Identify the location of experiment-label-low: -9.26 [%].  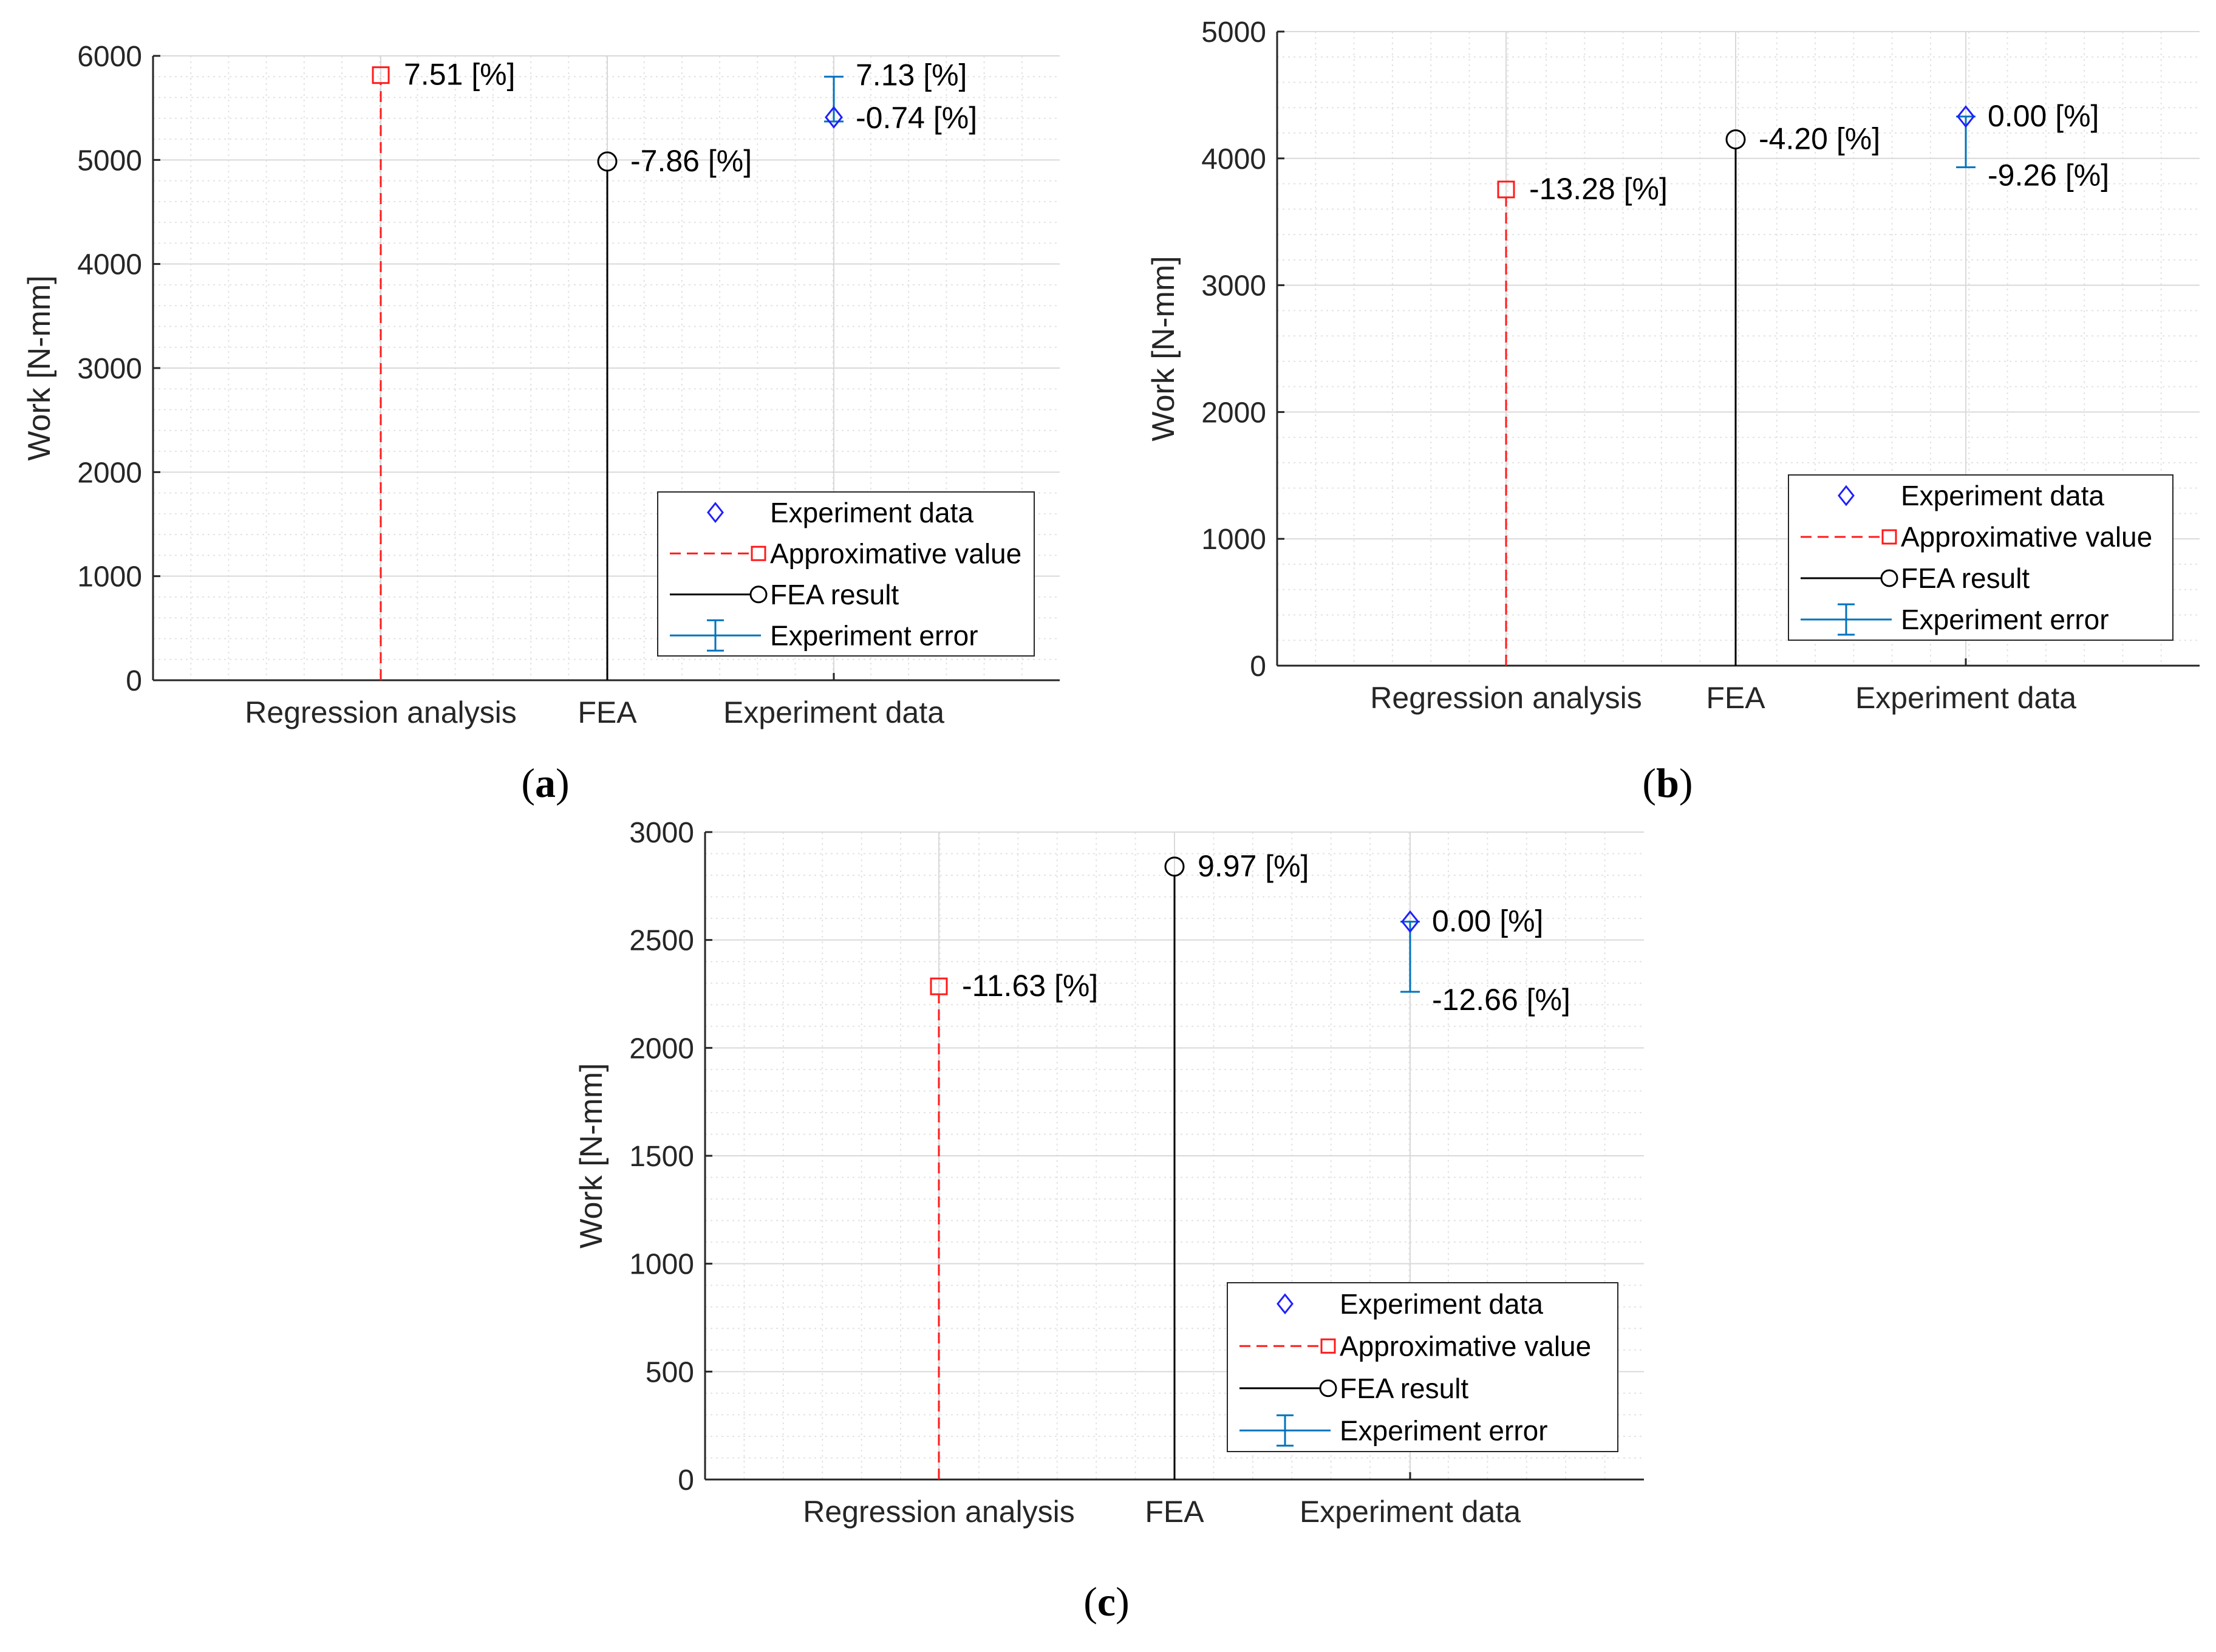
(2049, 175).